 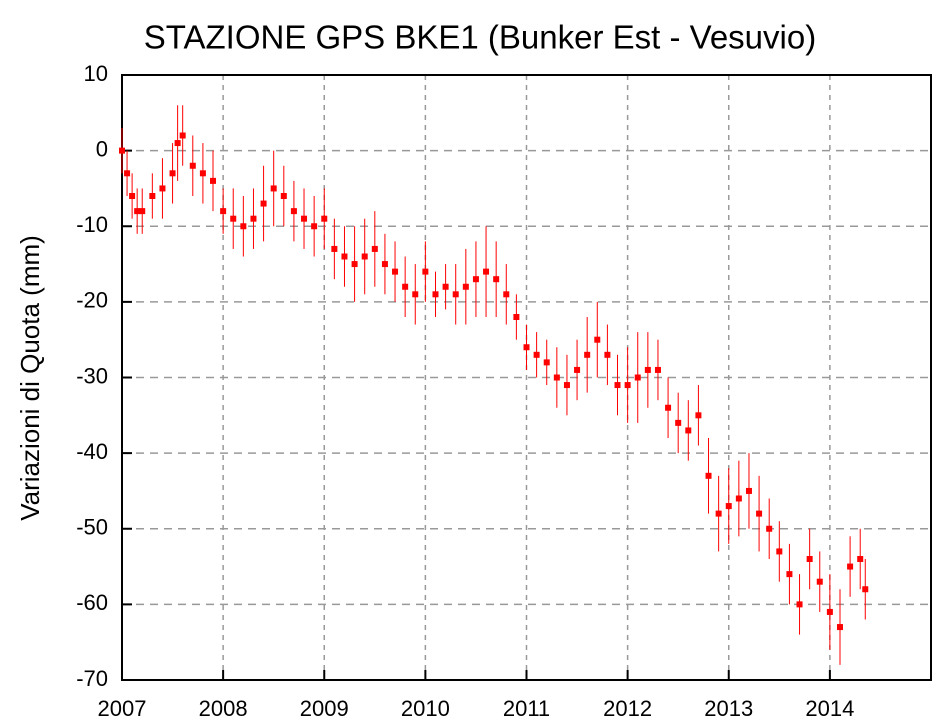 I want to click on x-tick-label: 2008, so click(x=223, y=708).